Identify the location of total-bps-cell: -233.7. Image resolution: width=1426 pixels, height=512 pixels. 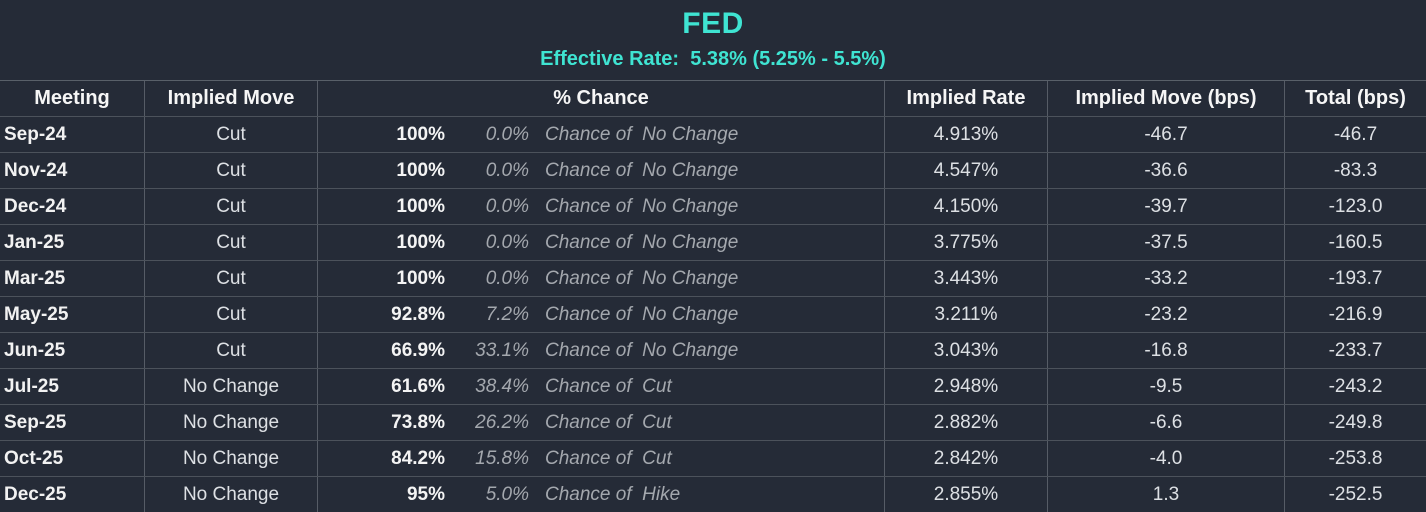
(1355, 350).